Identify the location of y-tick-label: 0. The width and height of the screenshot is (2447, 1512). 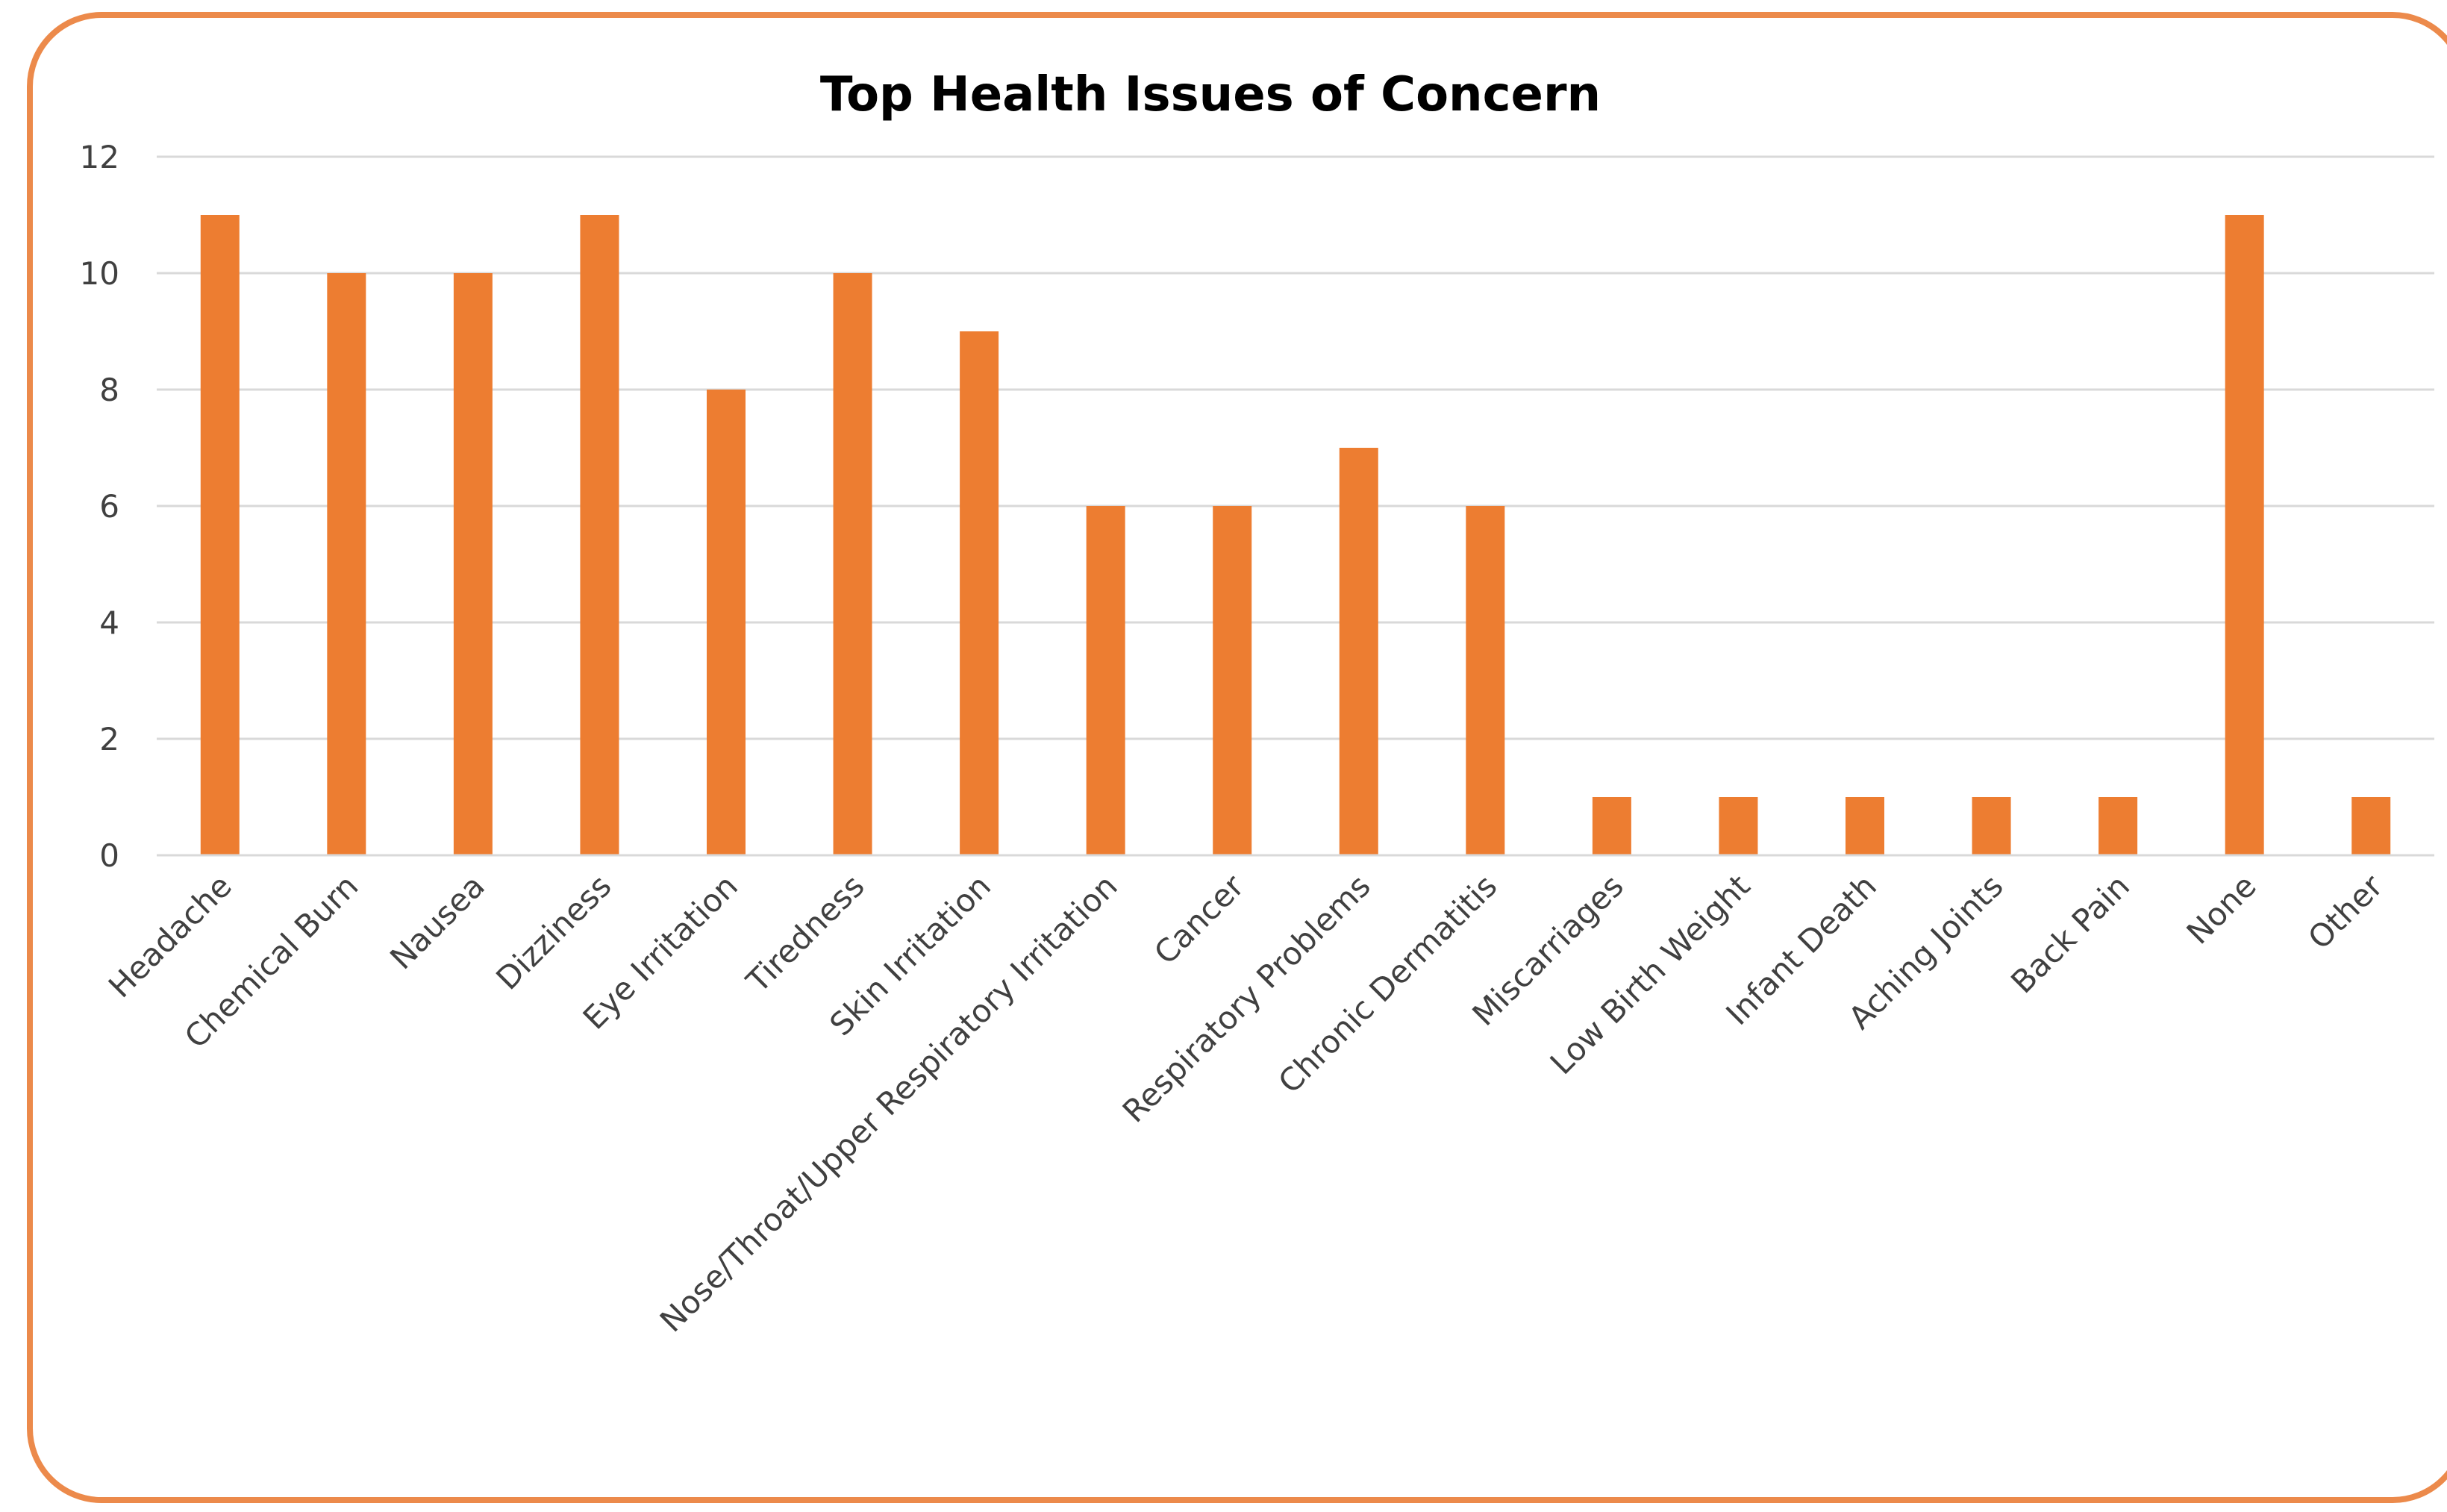
(109, 855).